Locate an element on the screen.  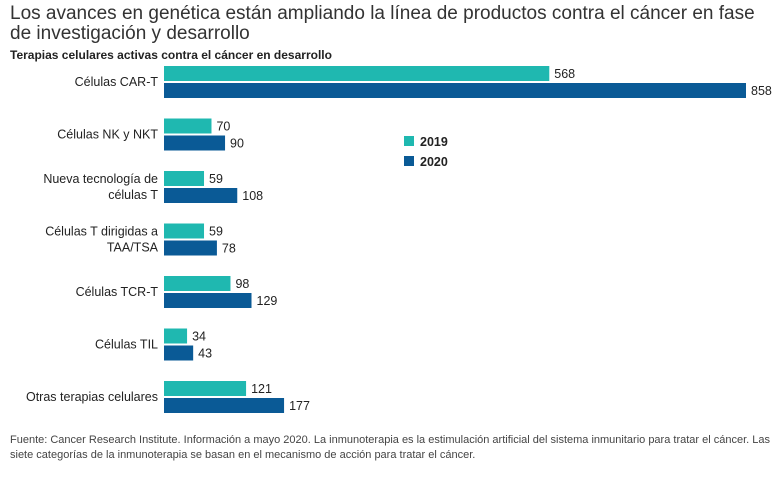
category-label: Células NK y NKT is located at coordinates (107, 135).